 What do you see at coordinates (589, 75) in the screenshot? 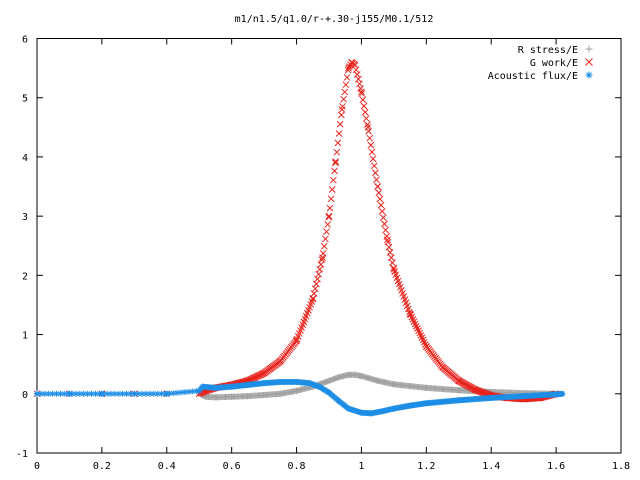
I see `legend-marker` at bounding box center [589, 75].